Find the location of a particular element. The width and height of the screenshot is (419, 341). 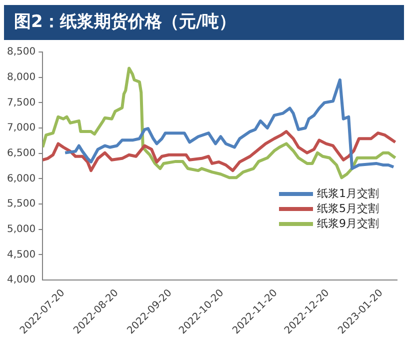

y-tick-label: 6,500 is located at coordinates (21, 153).